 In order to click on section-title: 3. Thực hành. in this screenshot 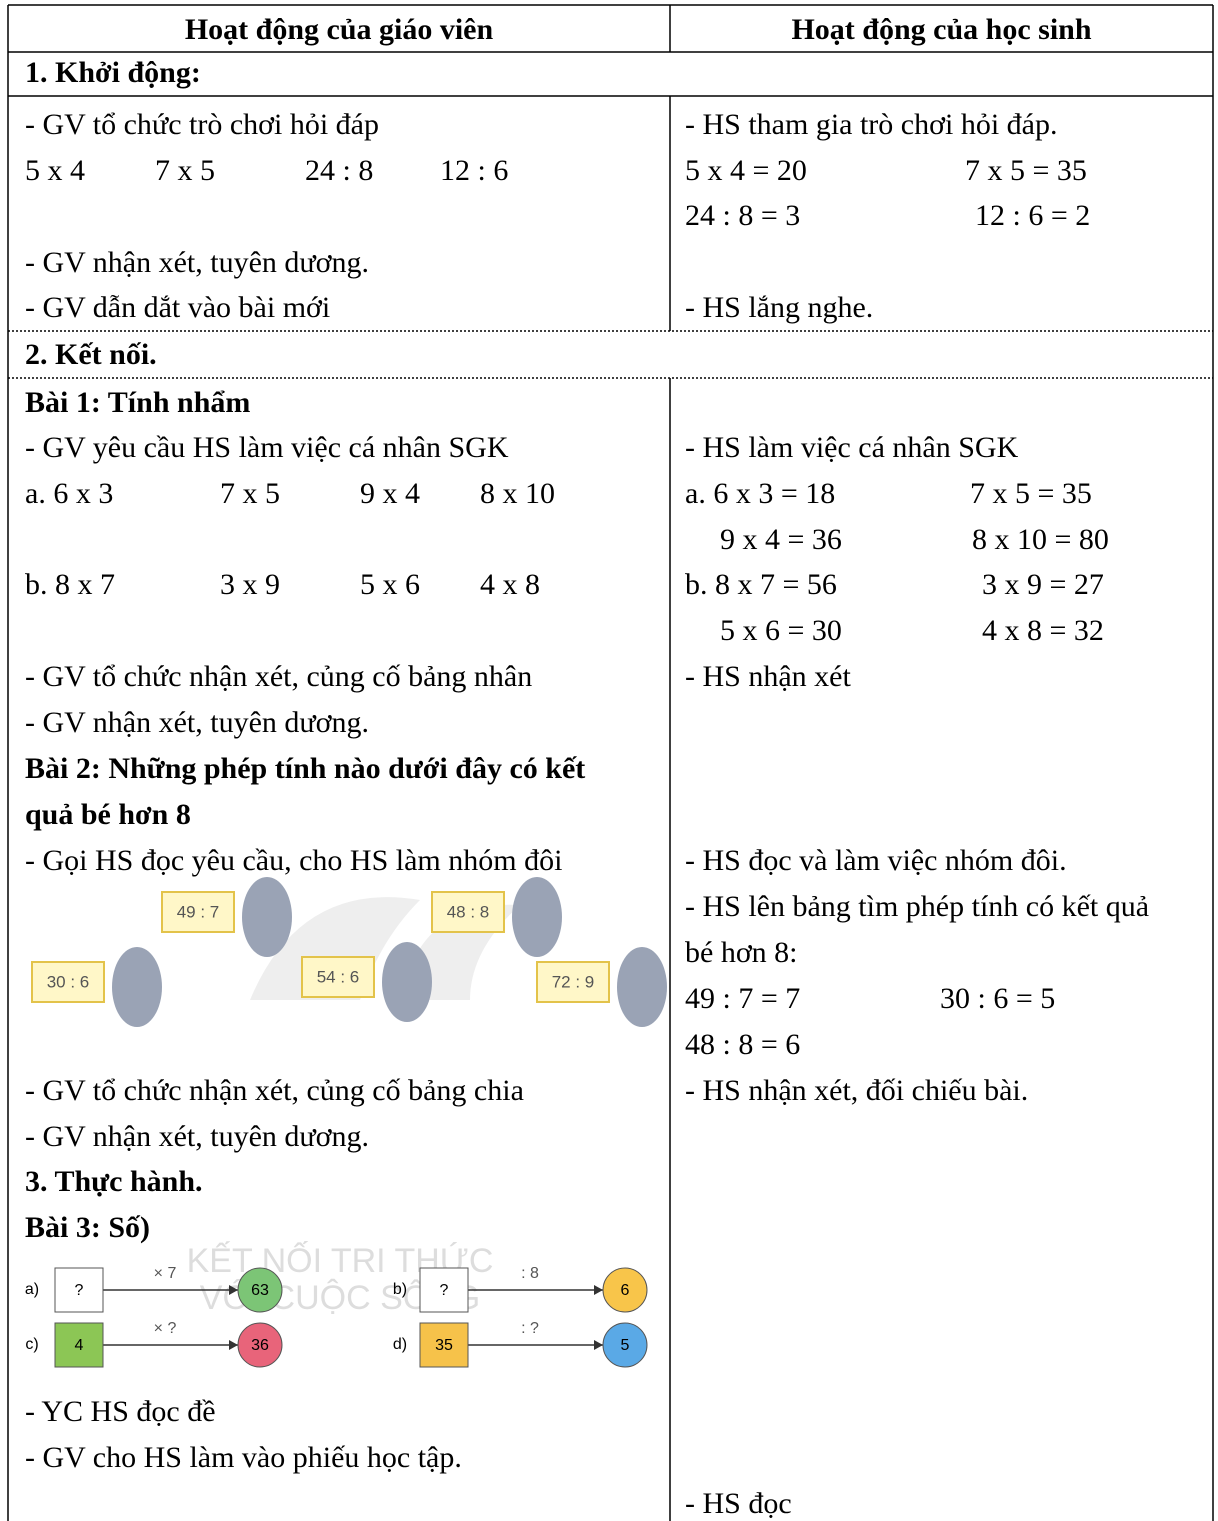, I will do `click(114, 1181)`.